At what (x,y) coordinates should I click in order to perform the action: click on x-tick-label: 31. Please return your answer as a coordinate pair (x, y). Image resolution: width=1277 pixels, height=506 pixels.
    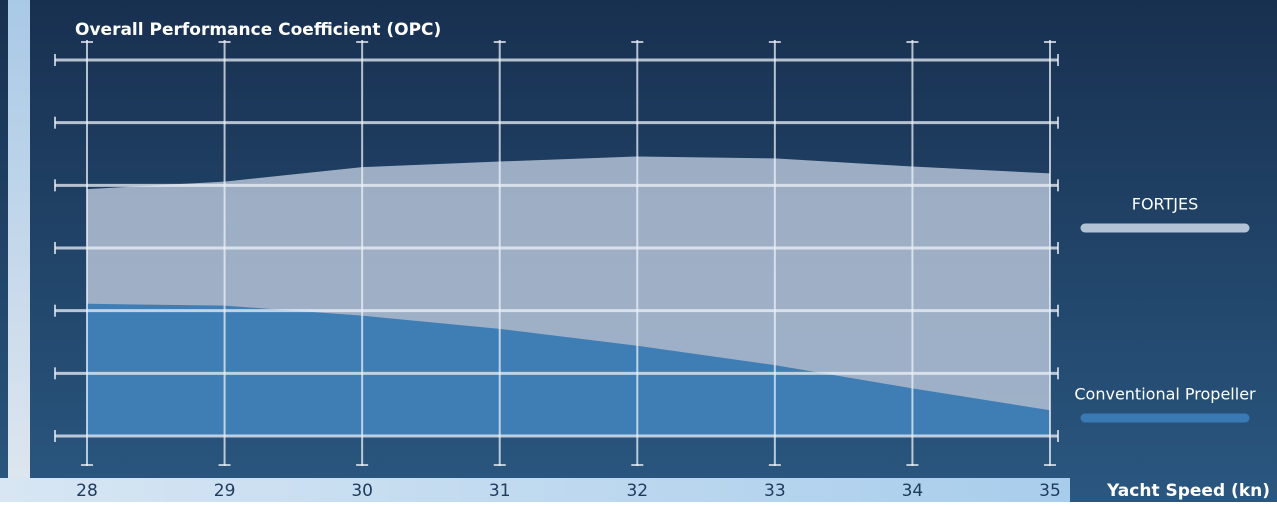
    Looking at the image, I should click on (500, 491).